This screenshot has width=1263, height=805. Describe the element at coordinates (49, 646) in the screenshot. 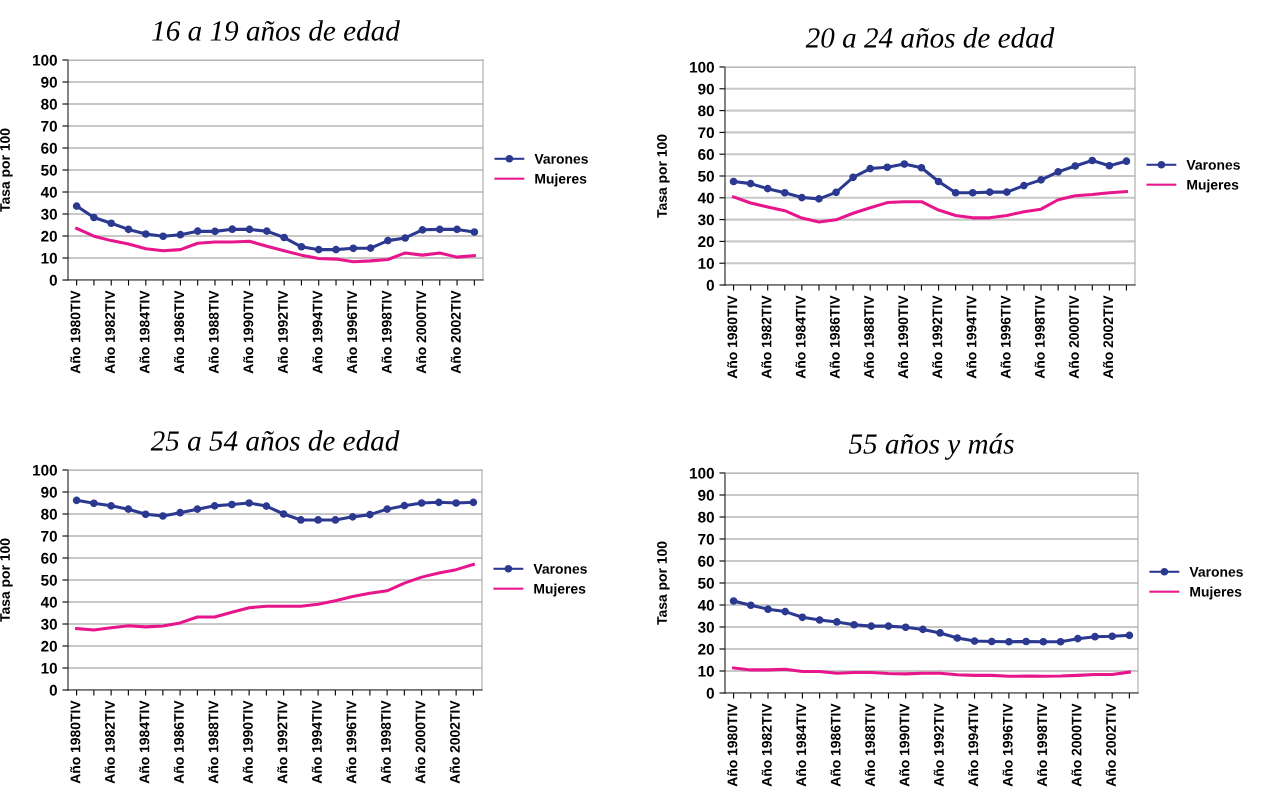

I see `y-tick-label: 20` at that location.